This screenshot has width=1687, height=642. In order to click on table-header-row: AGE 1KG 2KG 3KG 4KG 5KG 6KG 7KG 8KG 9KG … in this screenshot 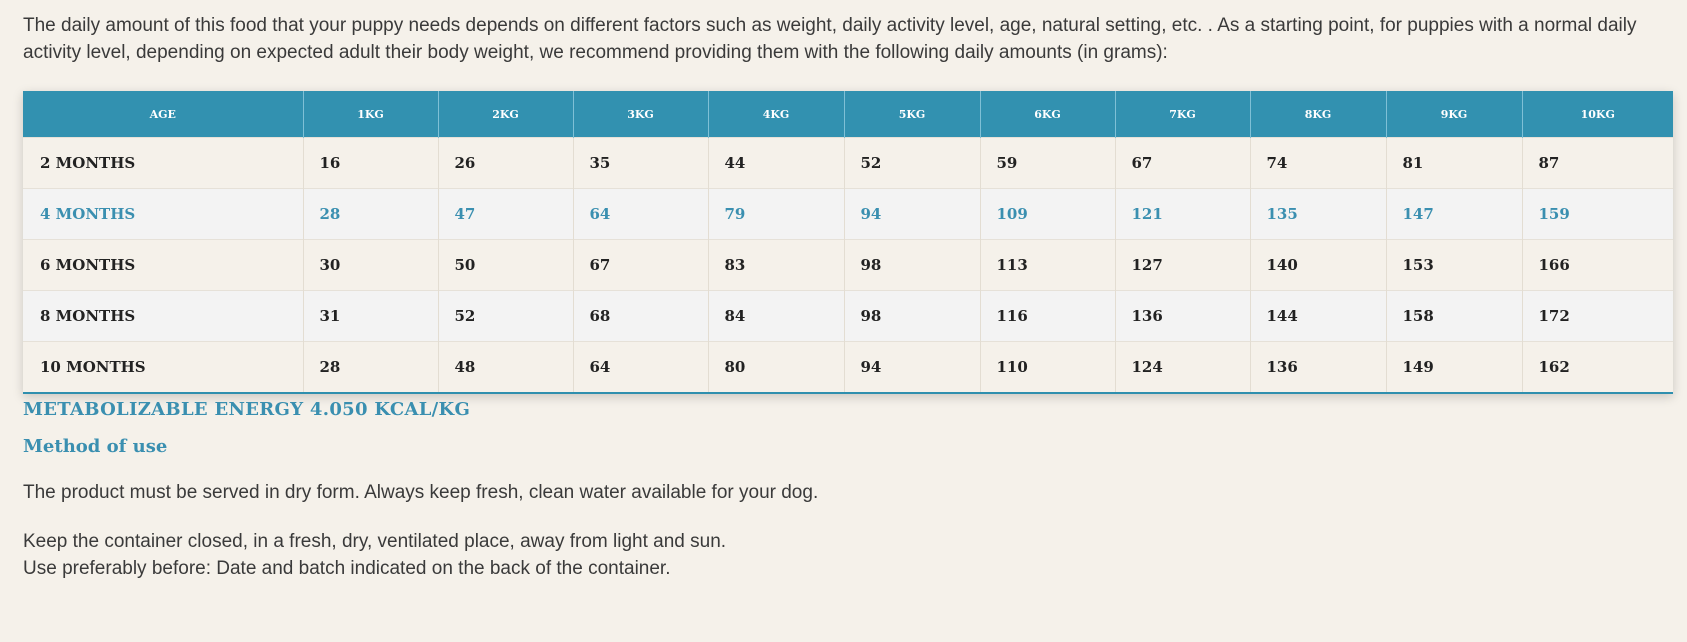, I will do `click(848, 114)`.